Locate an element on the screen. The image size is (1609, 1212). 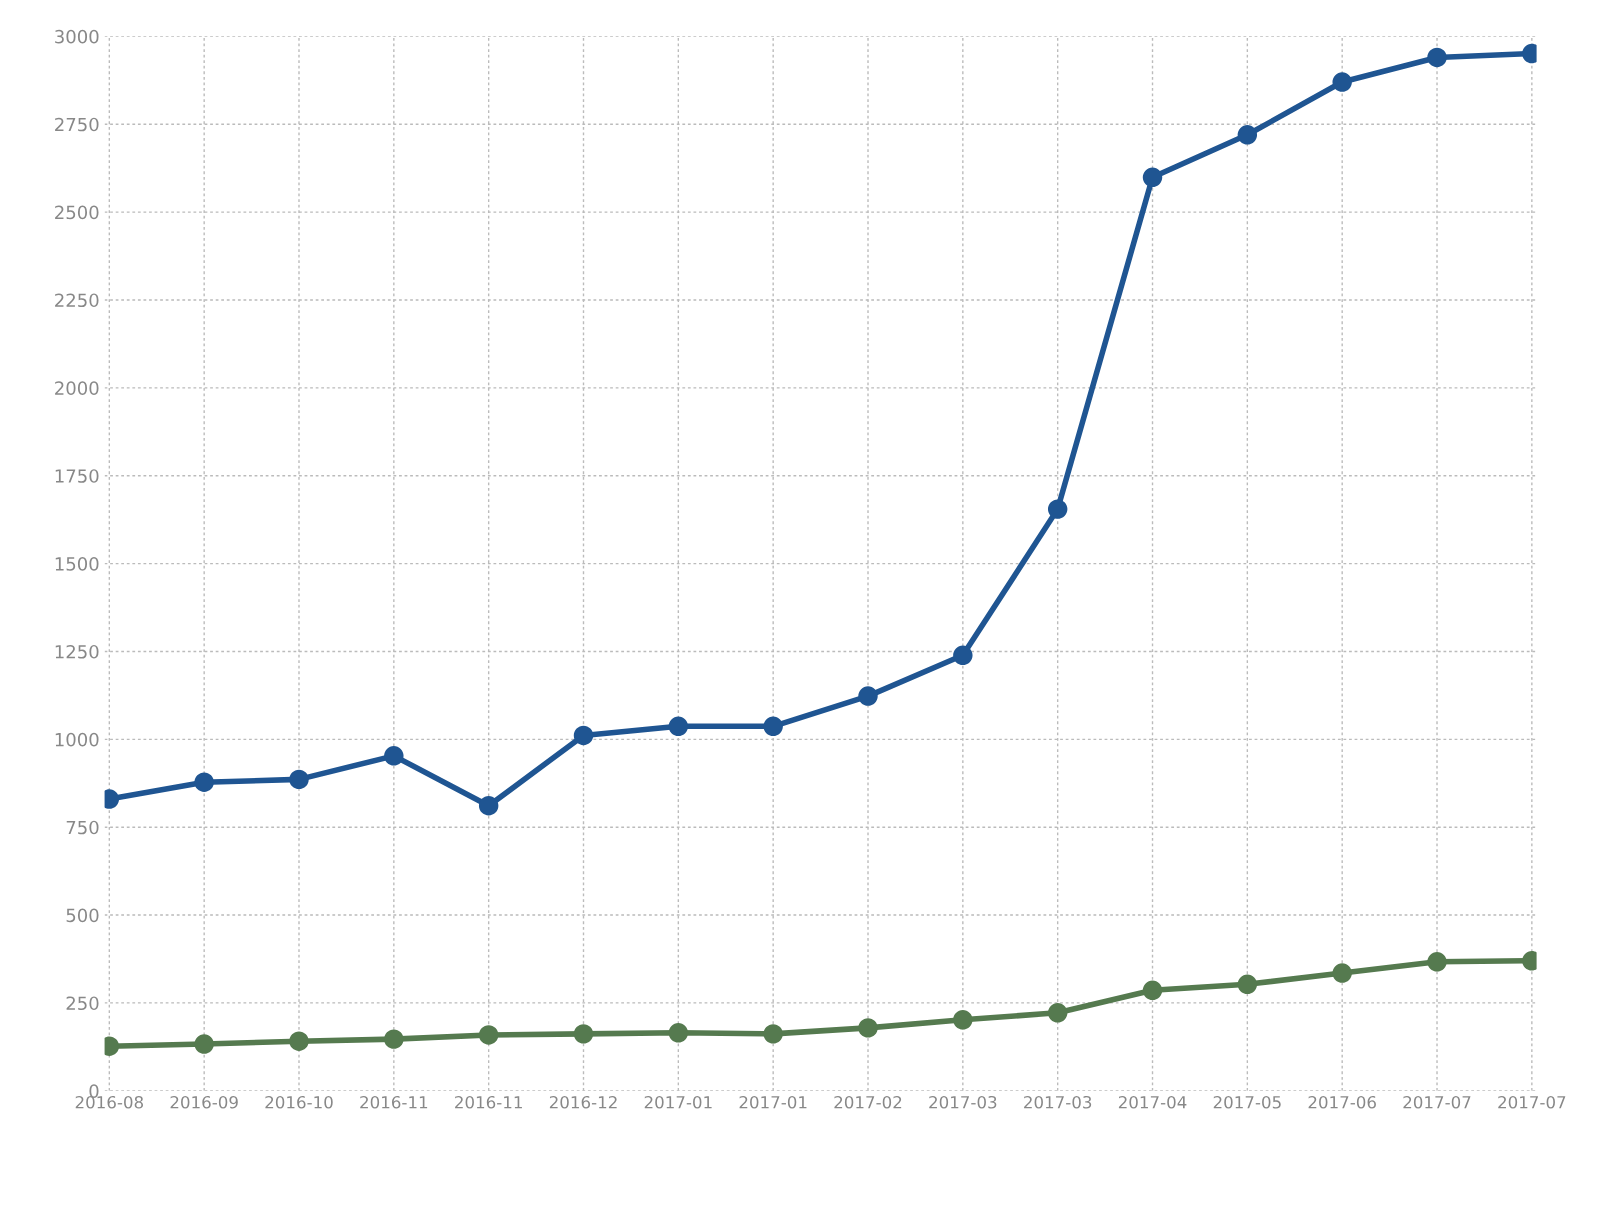
y-tick-label: 2500 is located at coordinates (77, 212).